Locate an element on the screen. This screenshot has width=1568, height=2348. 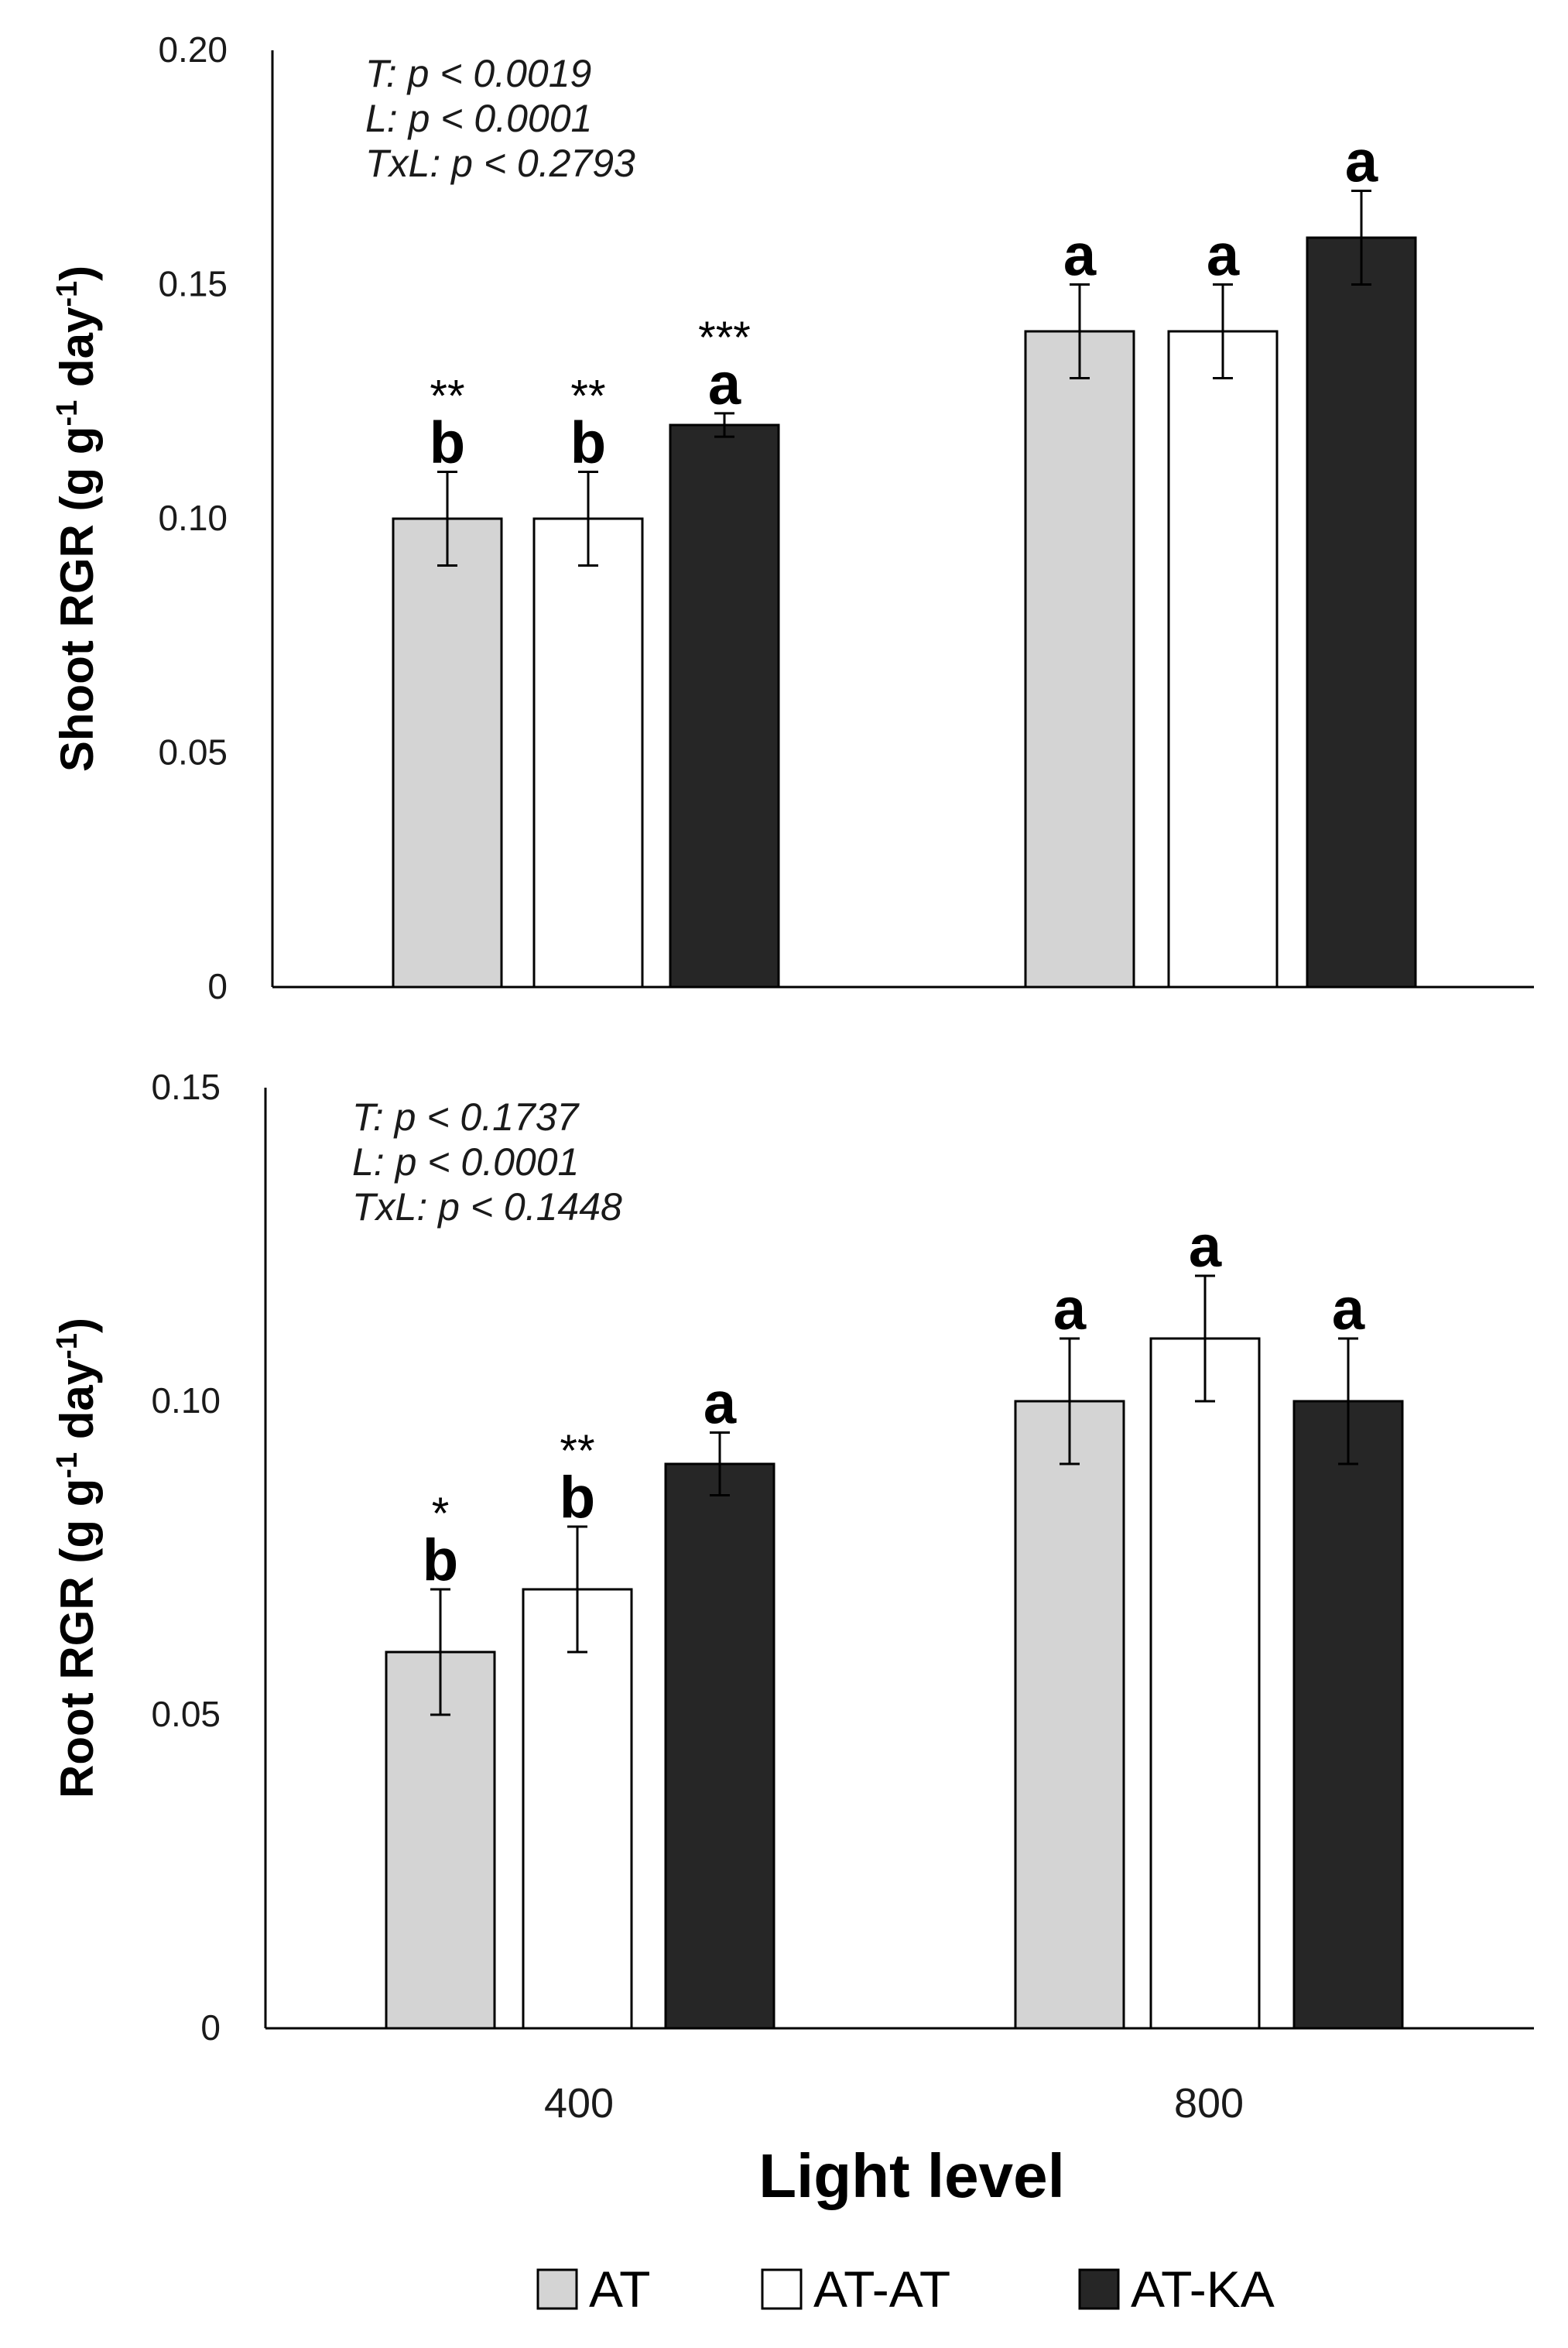
legend-label-at-ka: AT-KA is located at coordinates (1203, 2289).